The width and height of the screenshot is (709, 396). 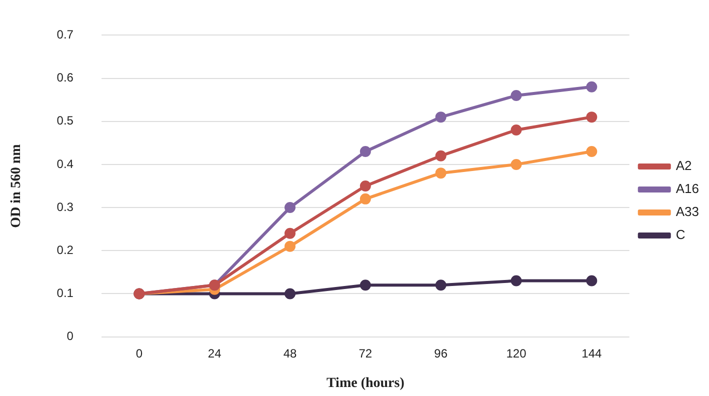 What do you see at coordinates (65, 207) in the screenshot?
I see `y-tick-label: 0.3` at bounding box center [65, 207].